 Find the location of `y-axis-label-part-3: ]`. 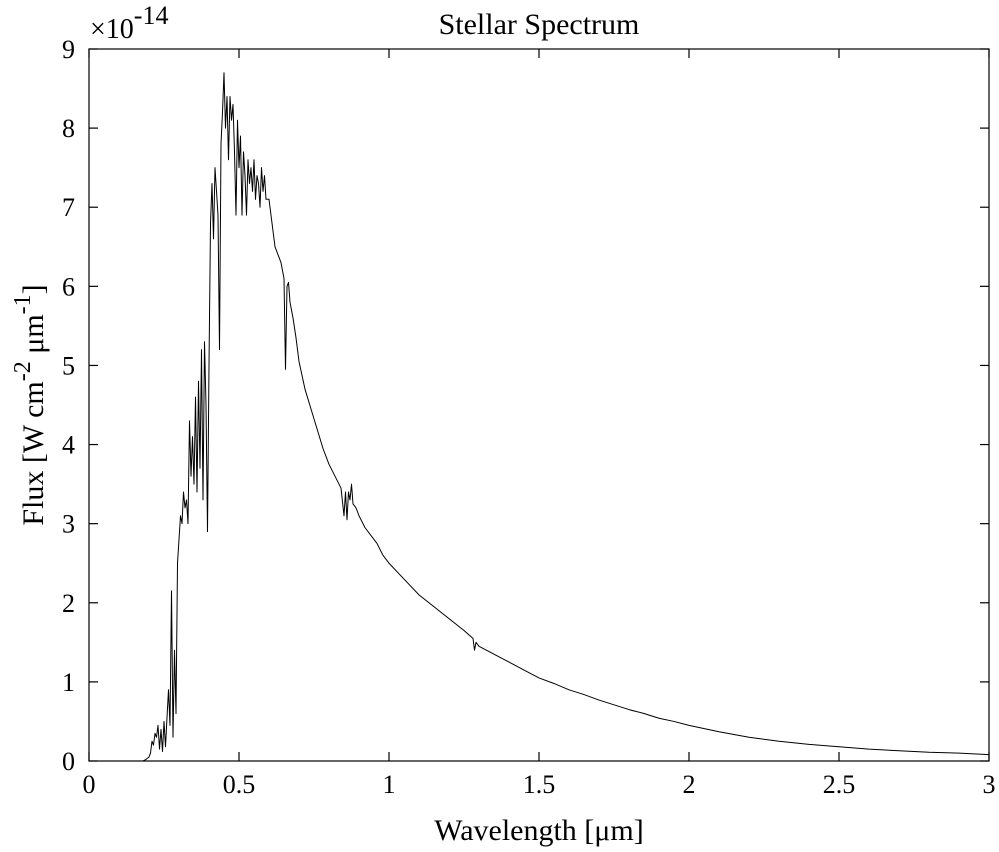

y-axis-label-part-3: ] is located at coordinates (33, 289).